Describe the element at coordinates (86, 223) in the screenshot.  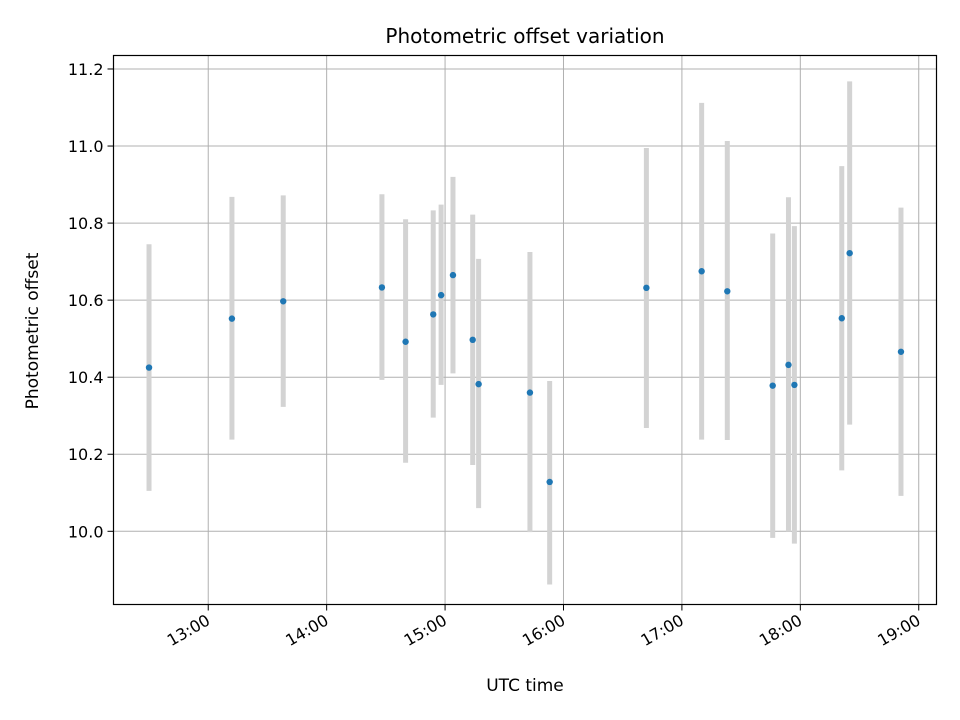
I see `y-tick-label: 10.8` at that location.